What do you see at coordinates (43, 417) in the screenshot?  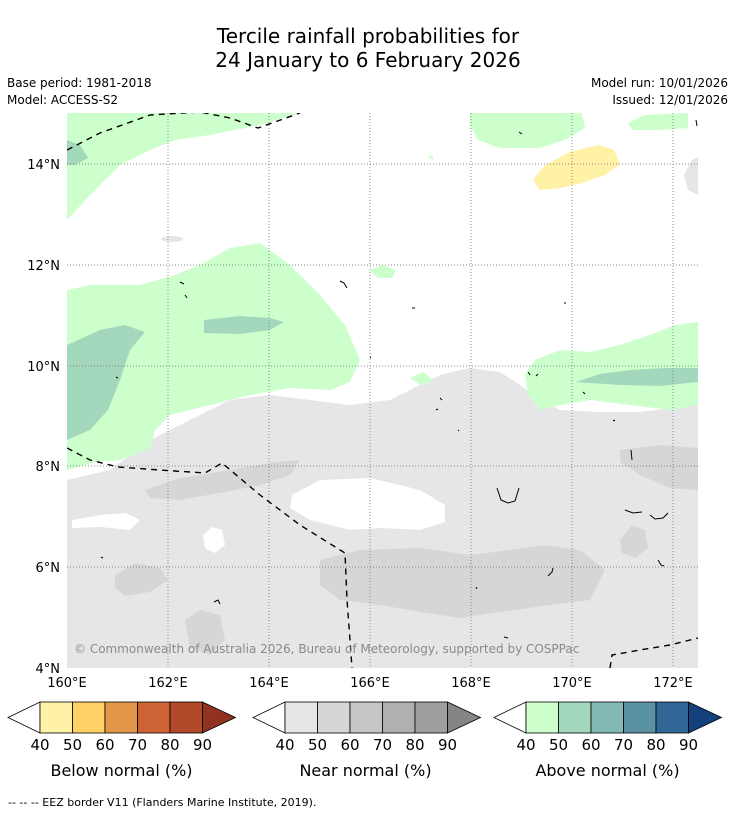 I see `lat-axis: 14°N 12°N 10°N 8°N 6°N 4°N` at bounding box center [43, 417].